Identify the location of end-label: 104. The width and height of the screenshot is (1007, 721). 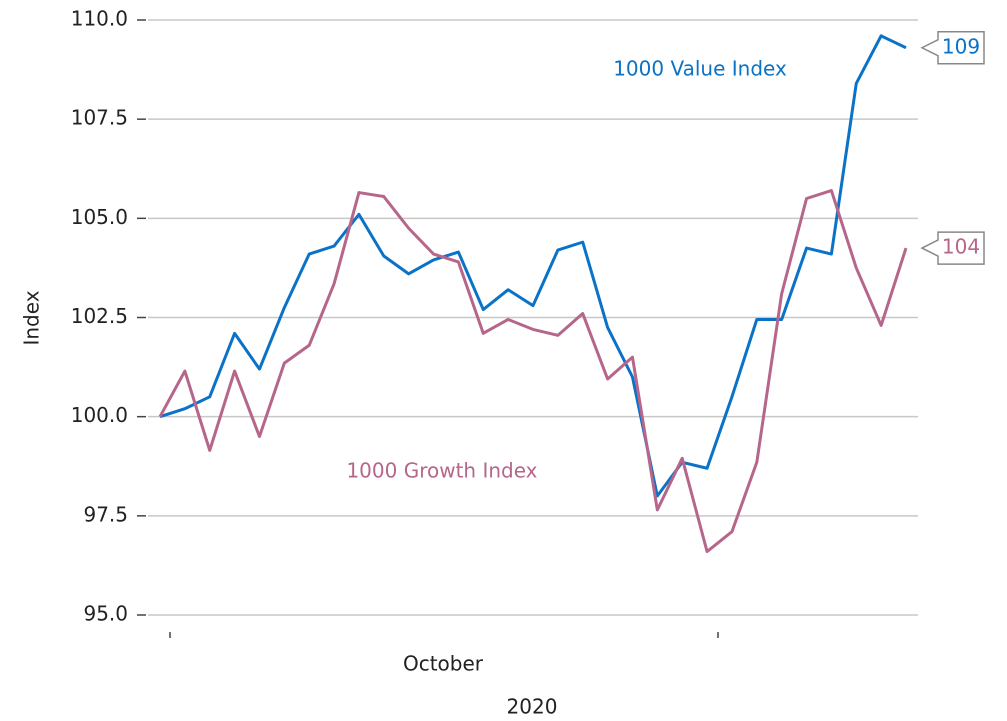
(961, 247).